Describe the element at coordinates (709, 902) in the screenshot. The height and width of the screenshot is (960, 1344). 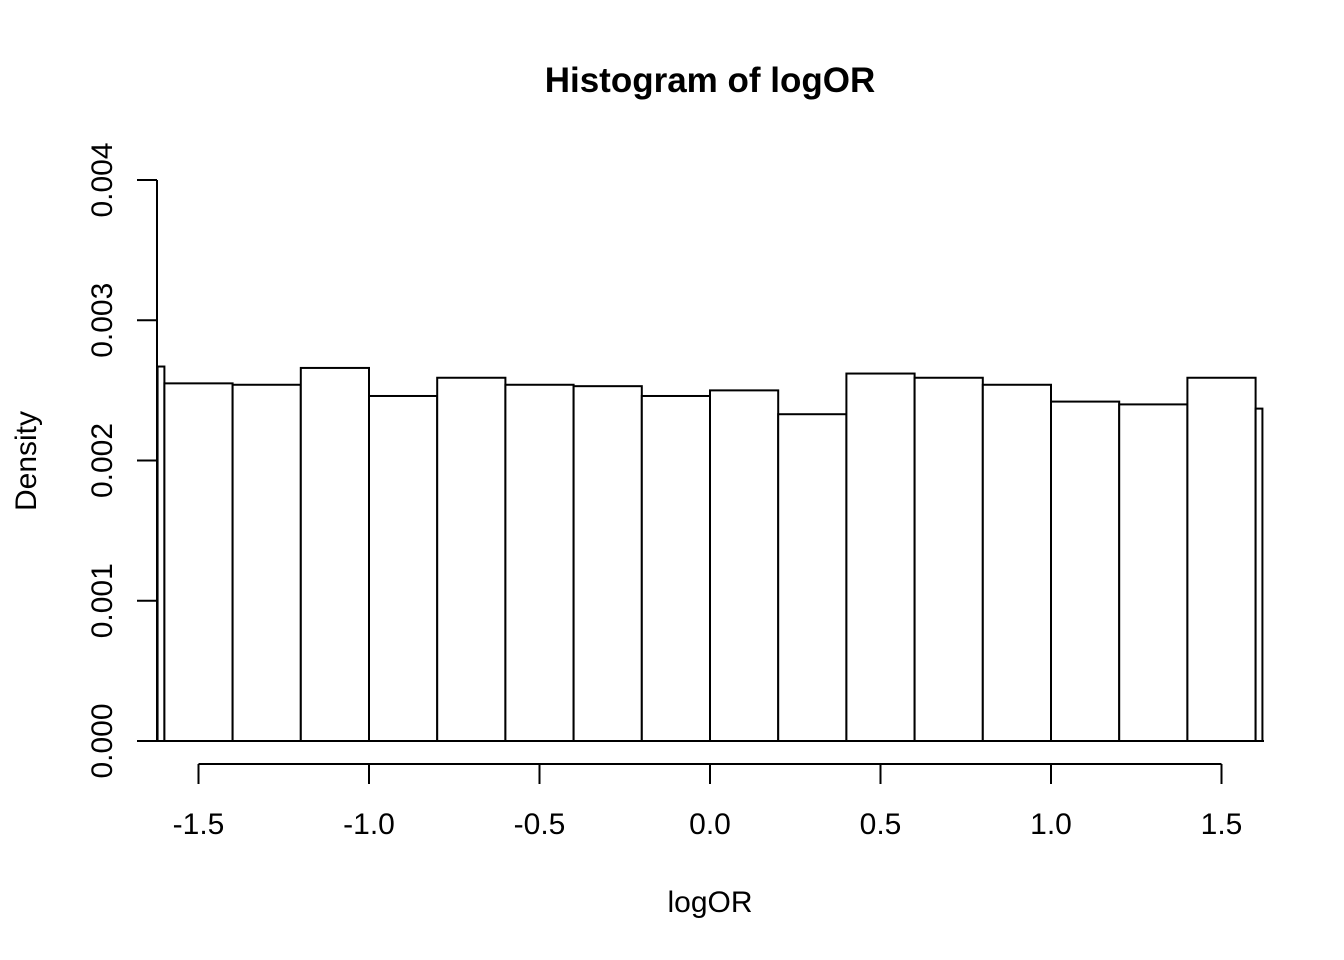
I see `x-axis-label: logOR` at that location.